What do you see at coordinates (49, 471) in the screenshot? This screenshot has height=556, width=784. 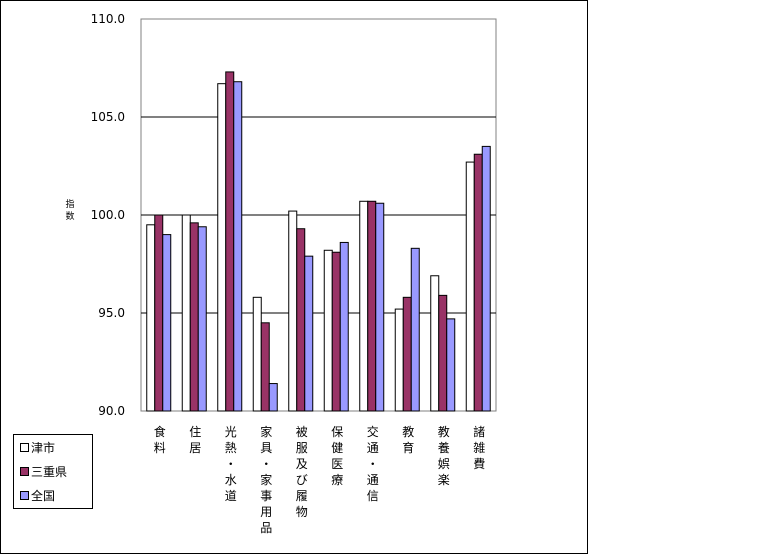 I see `legend-label: 三重県` at bounding box center [49, 471].